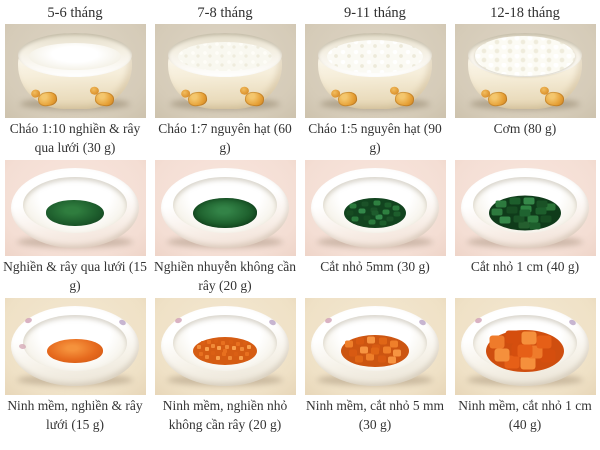 The height and width of the screenshot is (450, 600). What do you see at coordinates (75, 276) in the screenshot?
I see `caption-greens-sieved: Nghiền & rây qua lưới (15 g)` at bounding box center [75, 276].